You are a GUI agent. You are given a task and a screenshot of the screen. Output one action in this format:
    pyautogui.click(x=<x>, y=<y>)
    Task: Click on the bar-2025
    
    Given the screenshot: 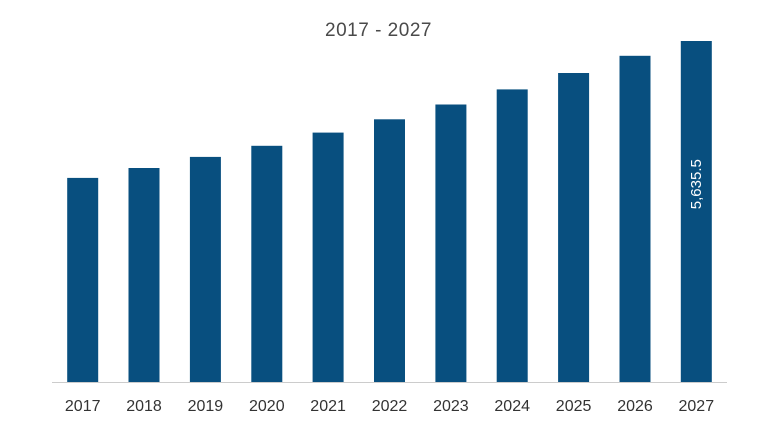 What is the action you would take?
    pyautogui.click(x=574, y=227)
    